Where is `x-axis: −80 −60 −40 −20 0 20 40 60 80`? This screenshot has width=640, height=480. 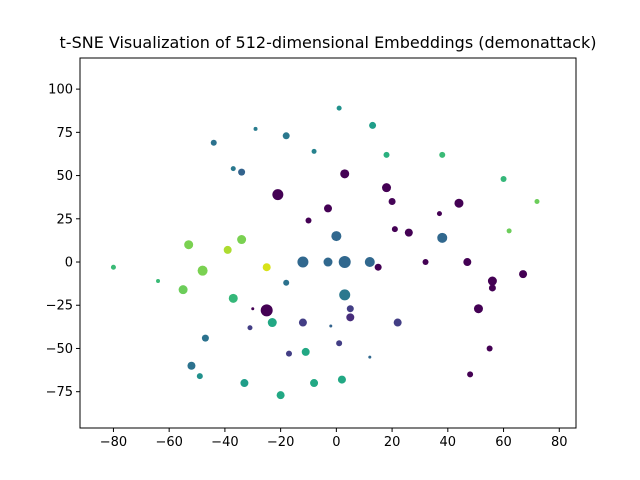 x-axis: −80 −60 −40 −20 0 20 40 60 80 is located at coordinates (334, 439).